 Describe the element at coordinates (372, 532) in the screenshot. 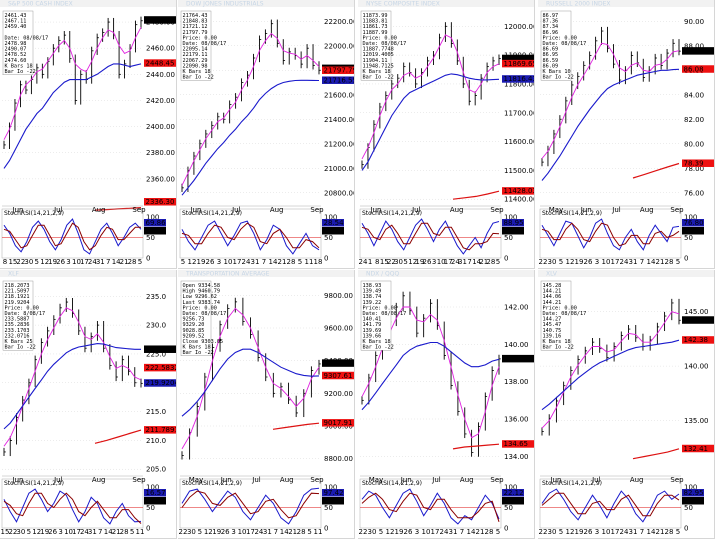

I see `x-tick-label: 30` at that location.